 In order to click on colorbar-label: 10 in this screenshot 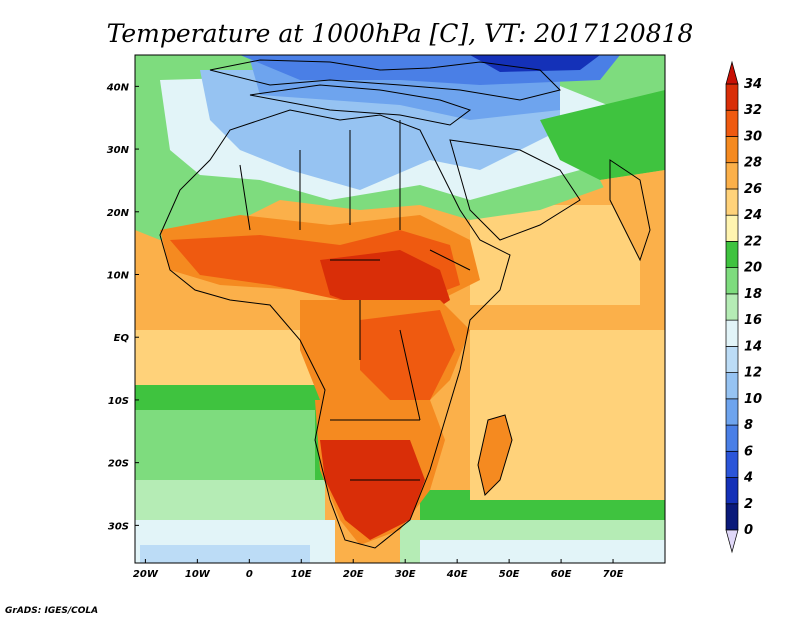, I will do `click(753, 399)`.